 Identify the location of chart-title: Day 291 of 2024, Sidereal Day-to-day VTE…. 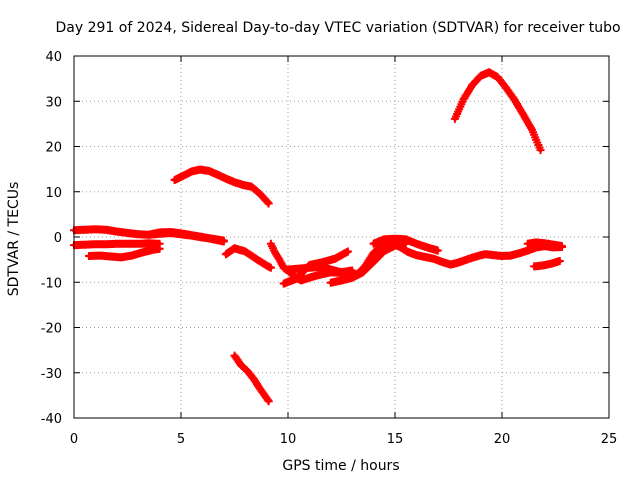
(337, 28).